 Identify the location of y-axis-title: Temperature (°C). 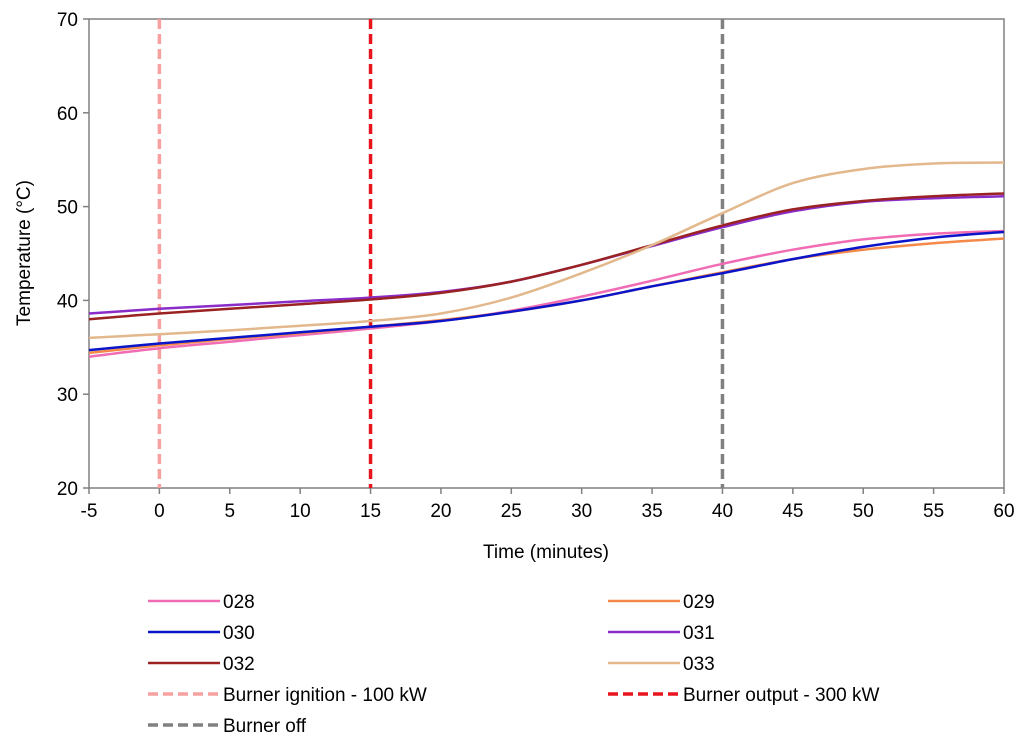
(24, 253).